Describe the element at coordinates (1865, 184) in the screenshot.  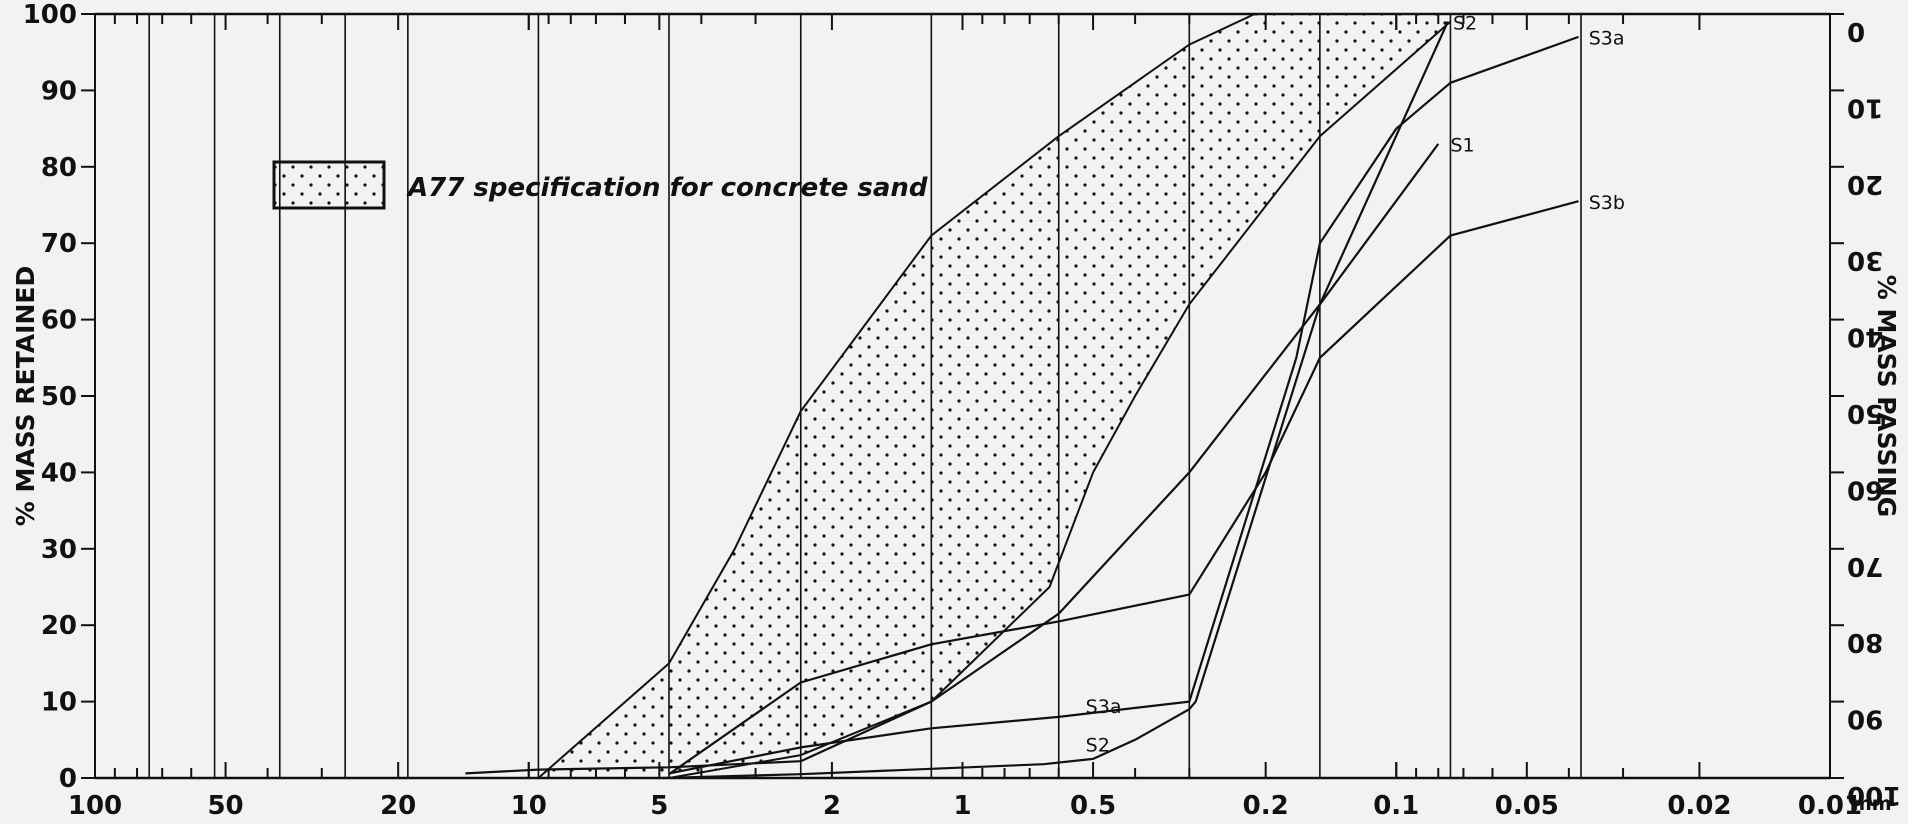
I see `y-right-tick-label-8: 20` at that location.